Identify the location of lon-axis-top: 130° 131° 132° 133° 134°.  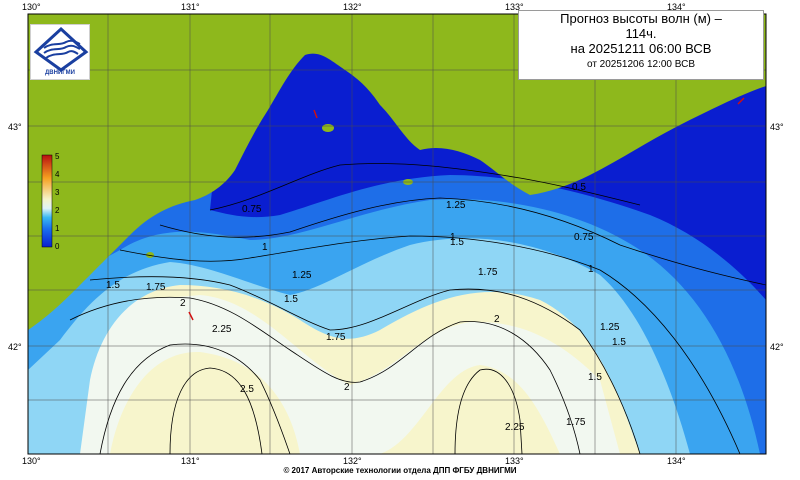
(354, 7).